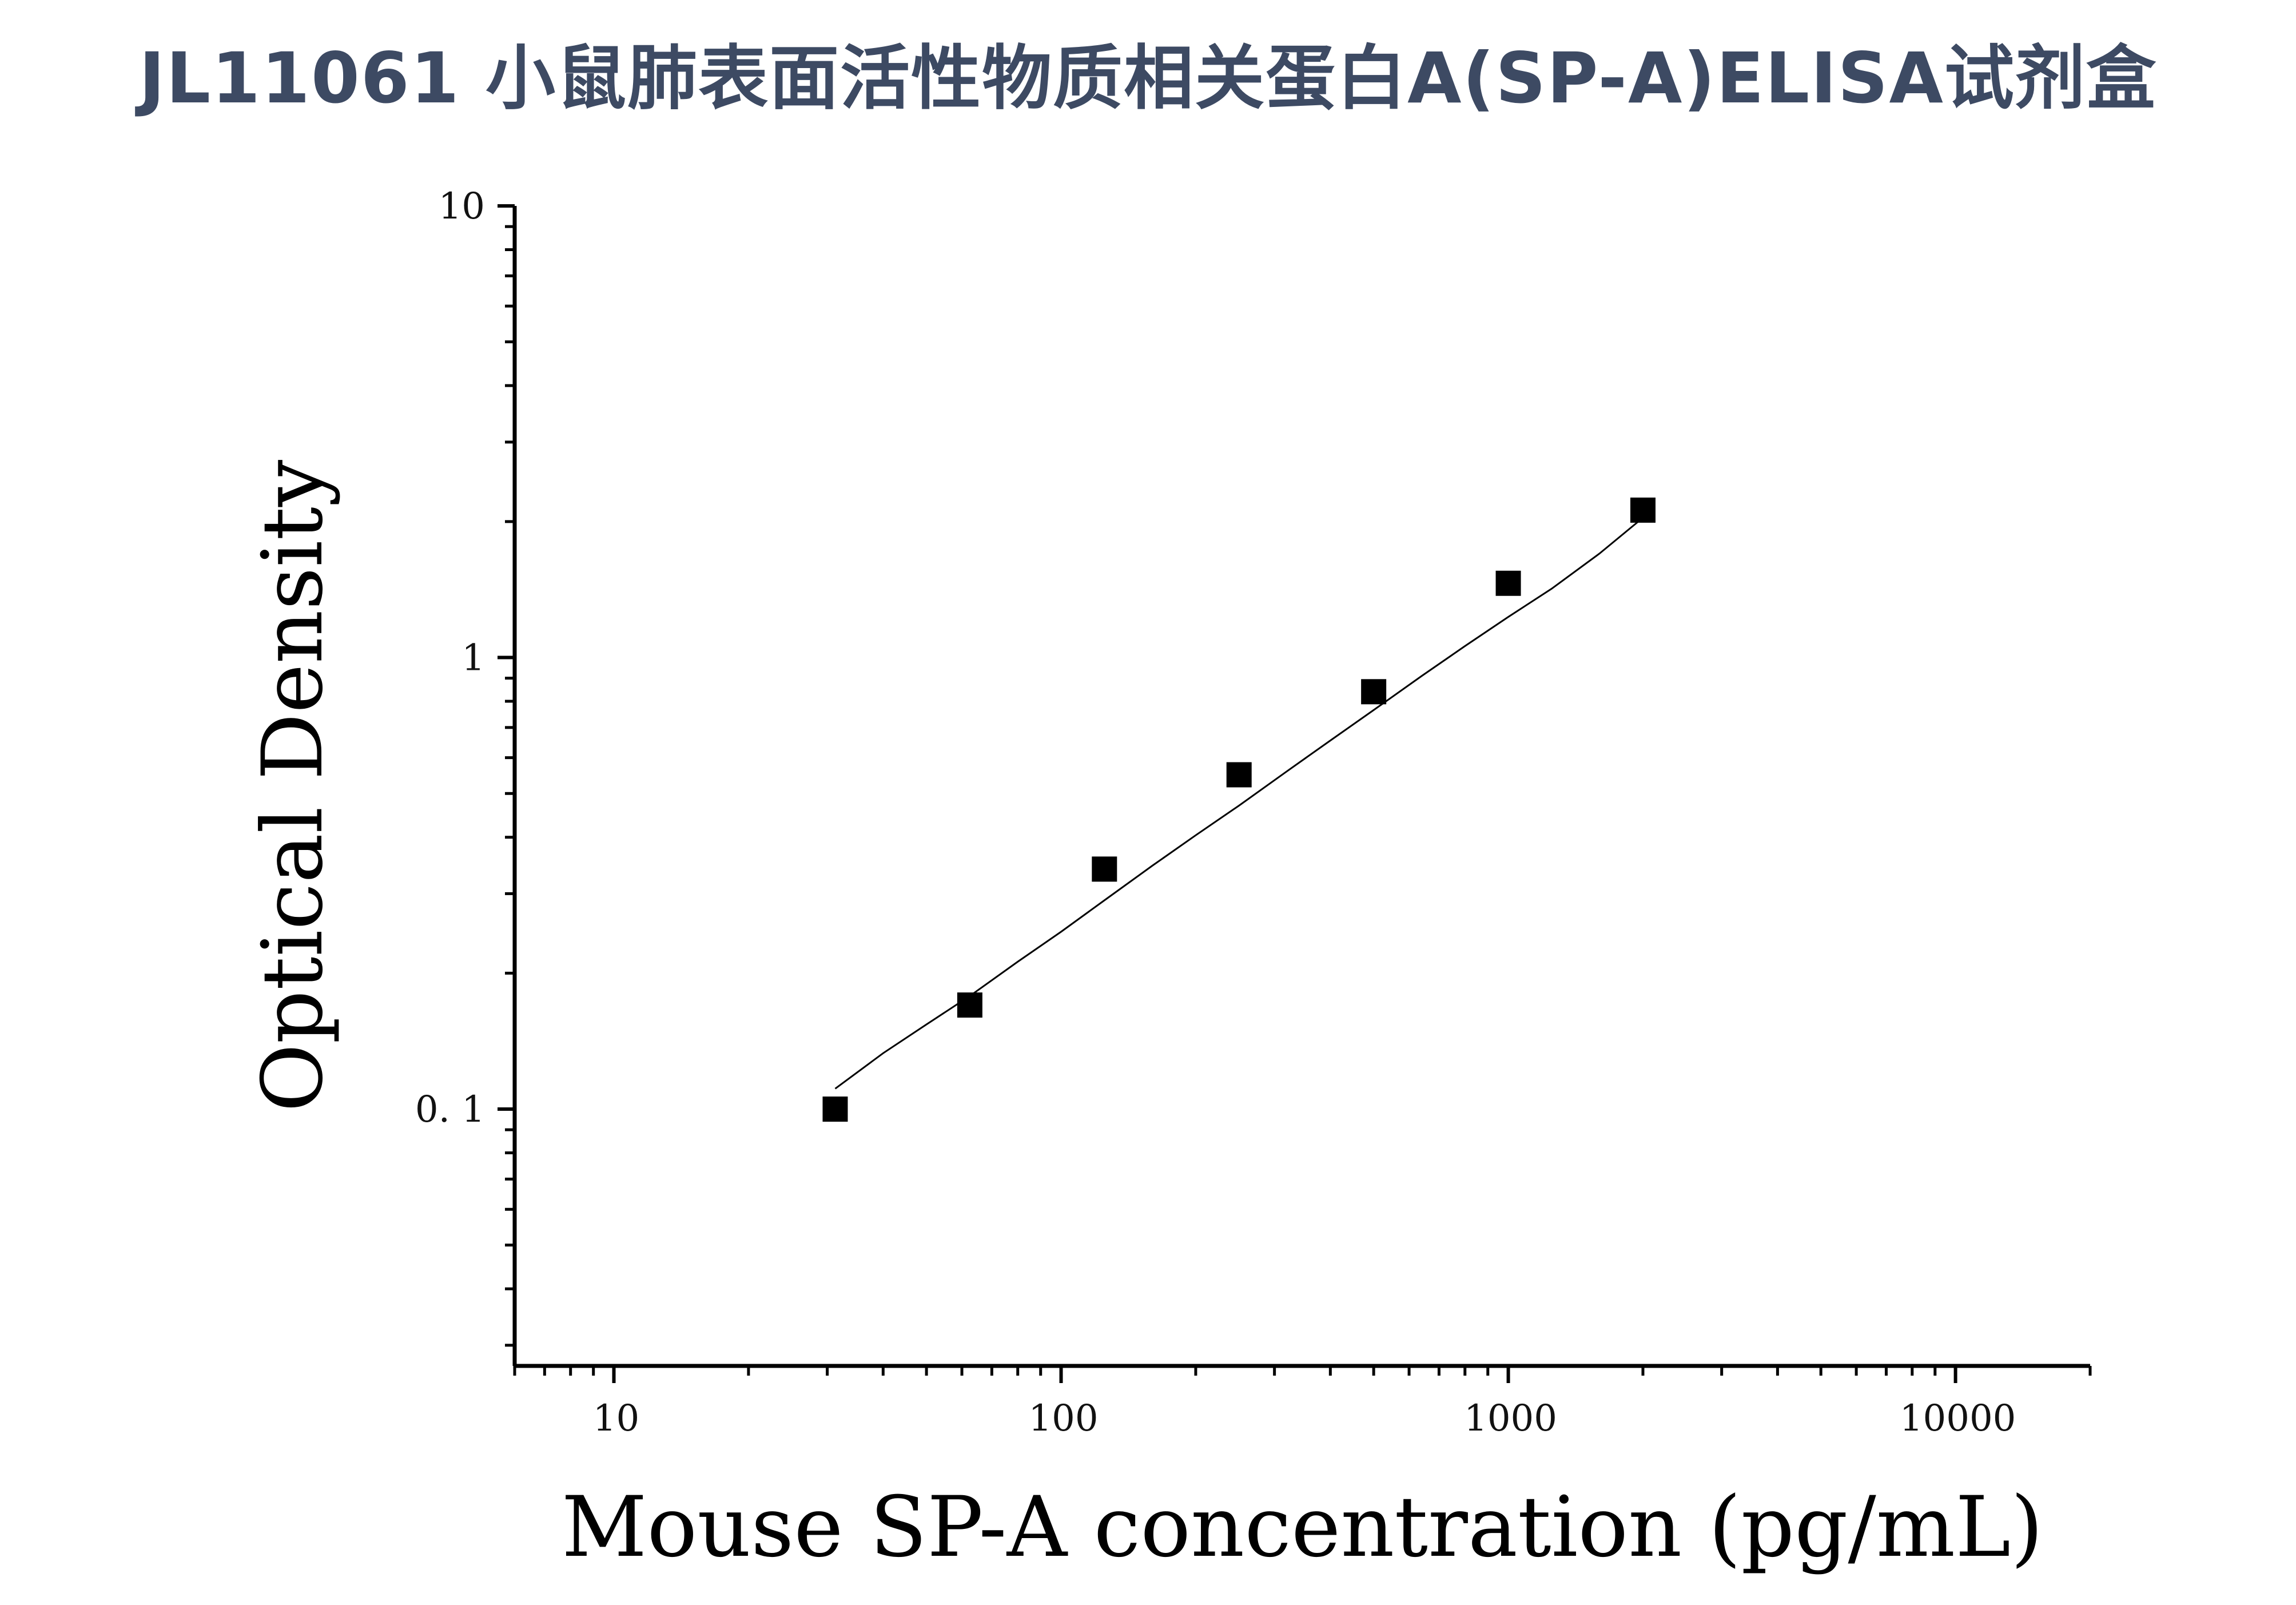 The width and height of the screenshot is (2296, 1605). Describe the element at coordinates (462, 206) in the screenshot. I see `y-tick-label: 10` at that location.